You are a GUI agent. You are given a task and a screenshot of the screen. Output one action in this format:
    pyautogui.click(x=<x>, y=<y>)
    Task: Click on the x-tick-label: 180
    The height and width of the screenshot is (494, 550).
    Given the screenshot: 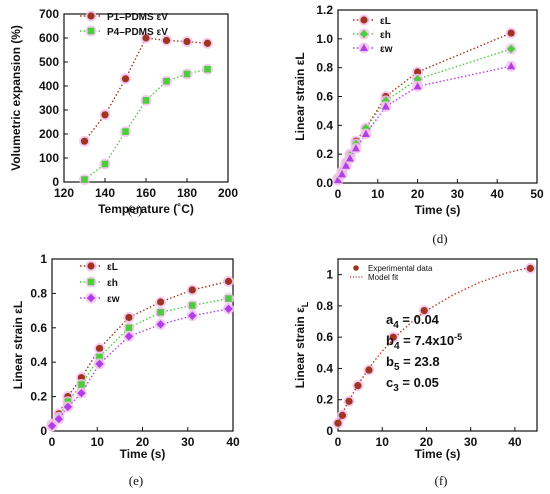 What is the action you would take?
    pyautogui.click(x=187, y=193)
    